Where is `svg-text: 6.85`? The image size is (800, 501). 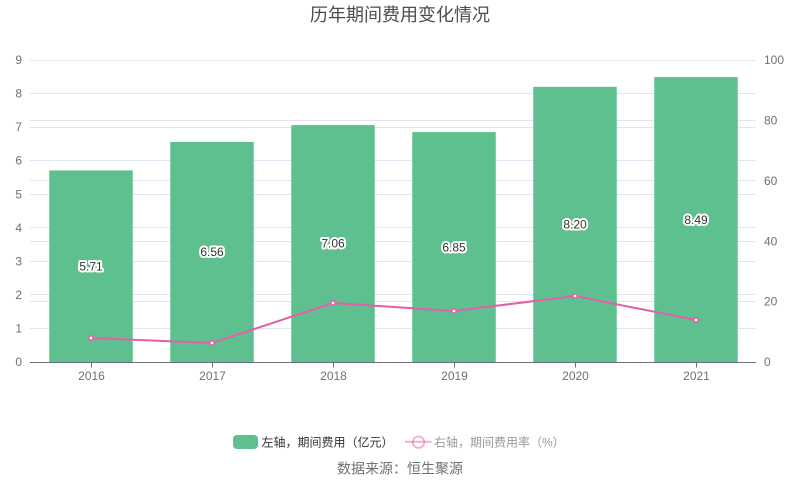 svg-text: 6.85 is located at coordinates (454, 247).